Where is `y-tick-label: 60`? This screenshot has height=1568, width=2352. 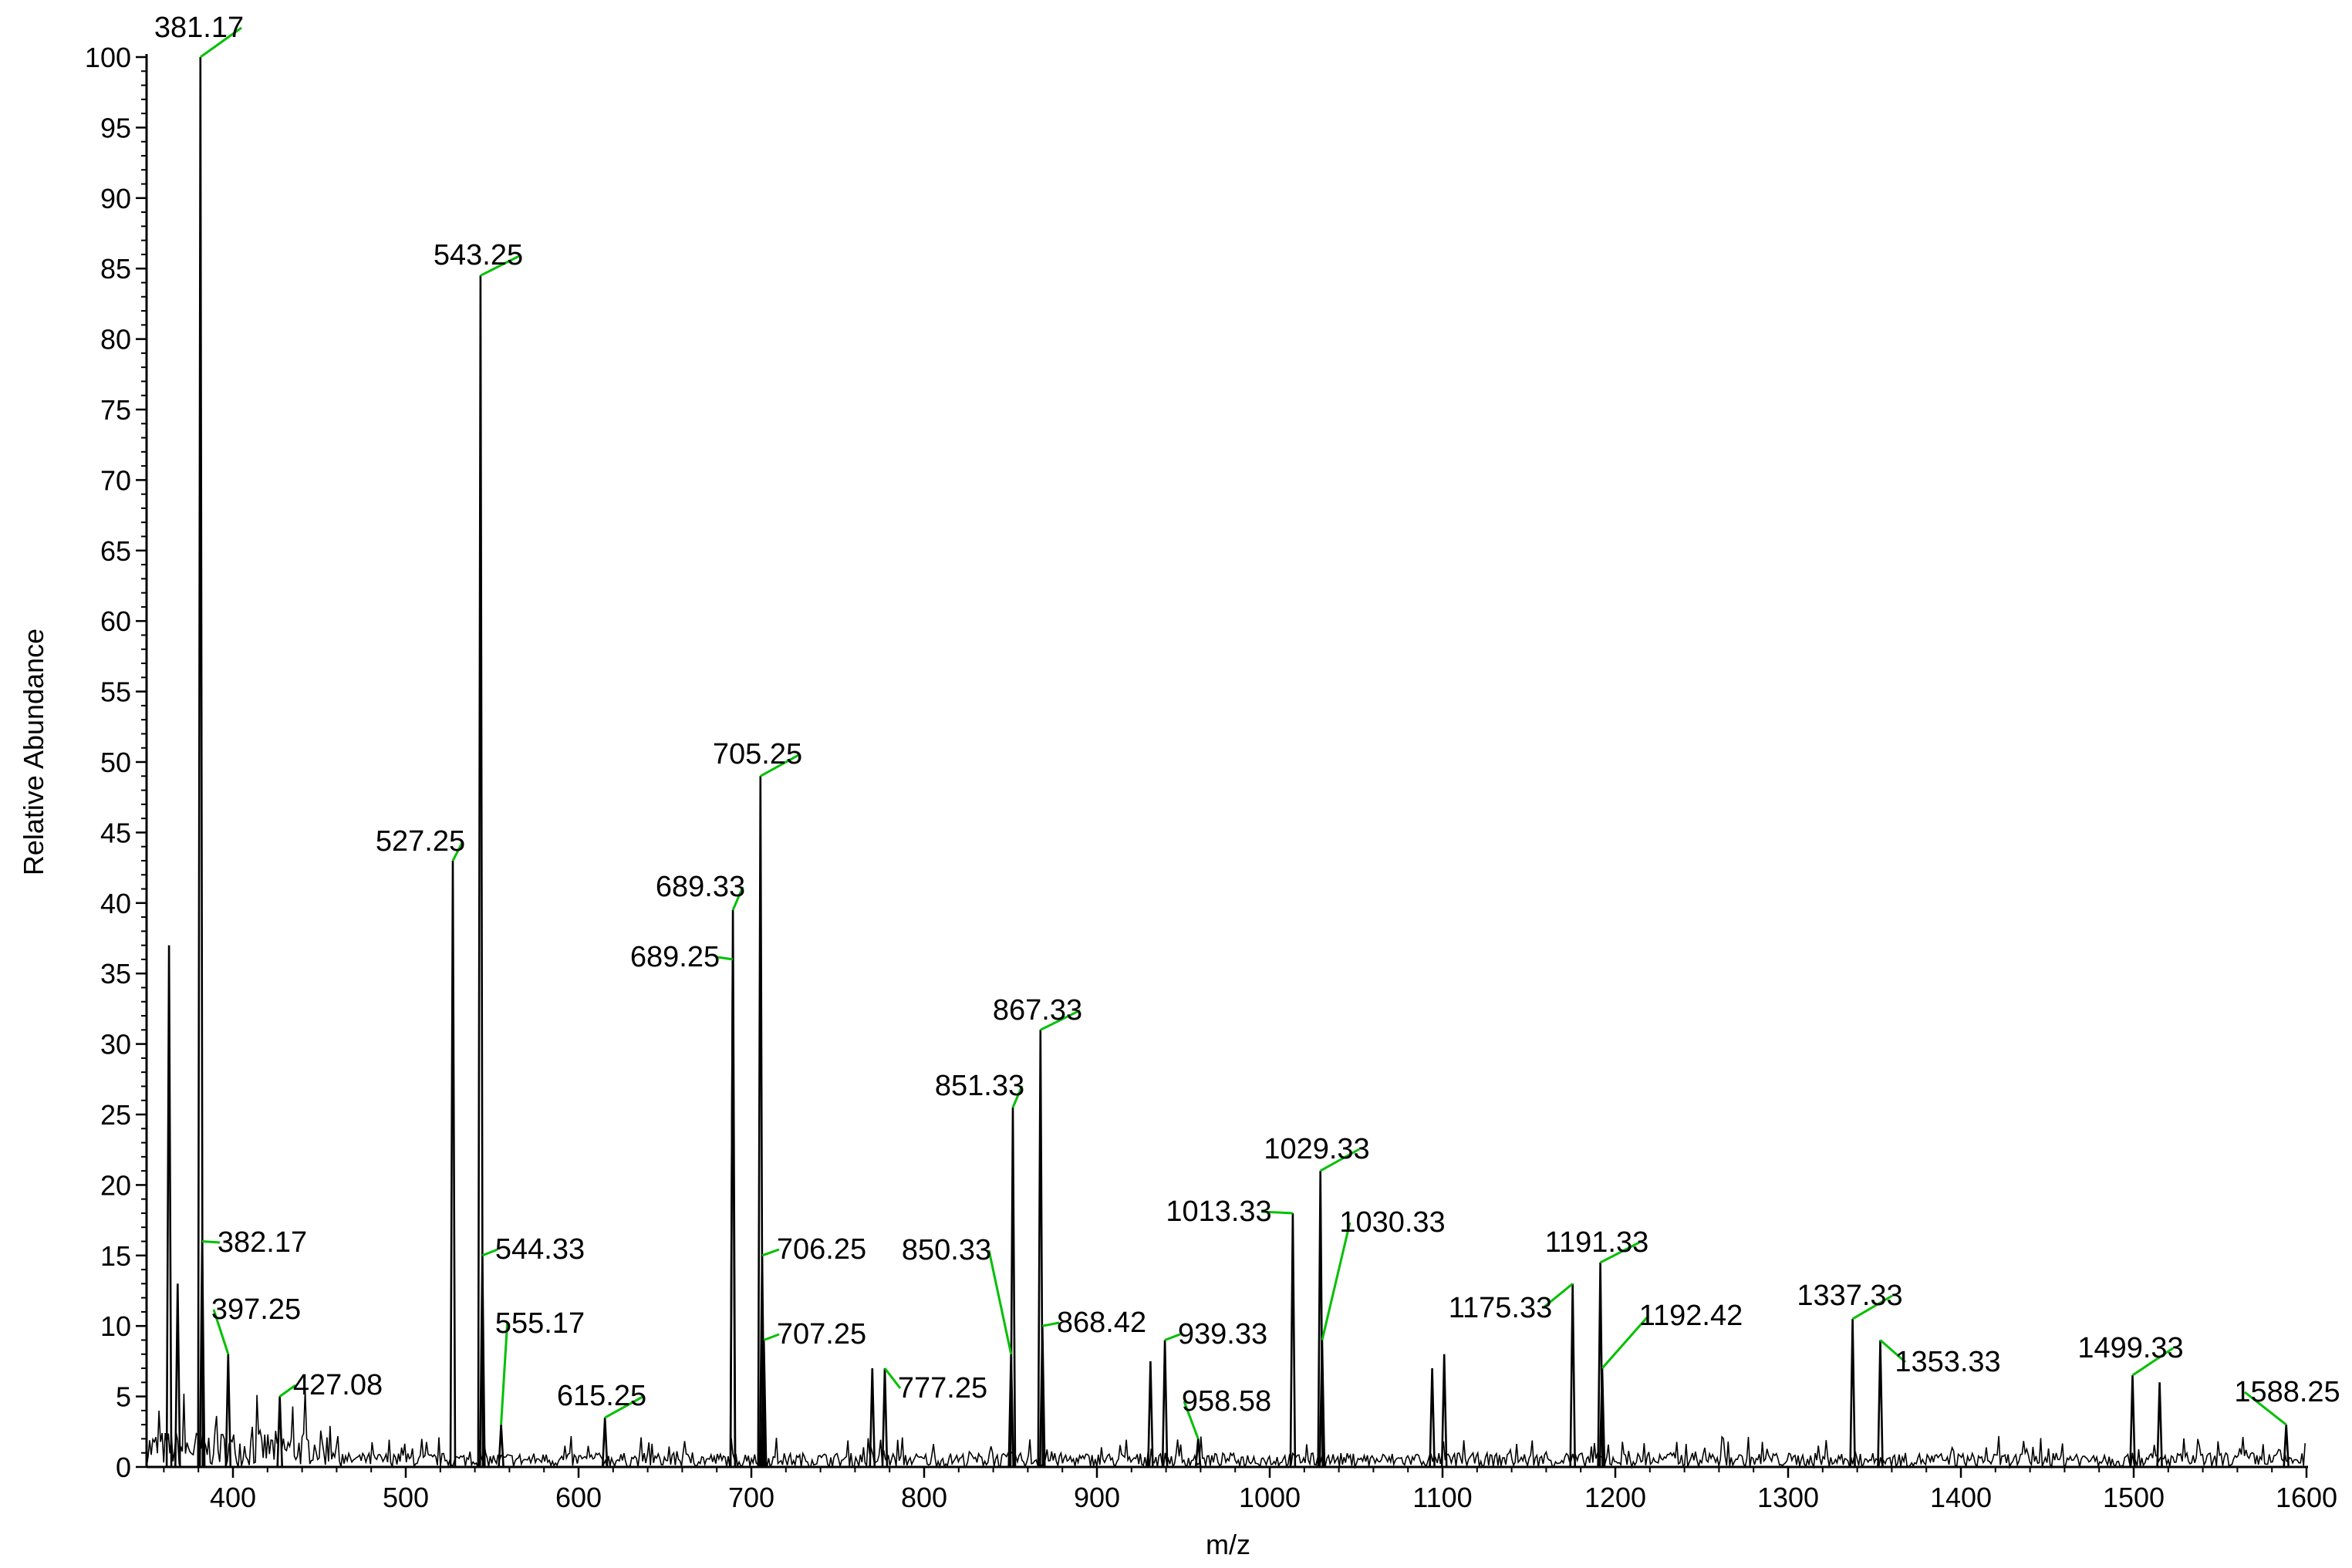 y-tick-label: 60 is located at coordinates (115, 621).